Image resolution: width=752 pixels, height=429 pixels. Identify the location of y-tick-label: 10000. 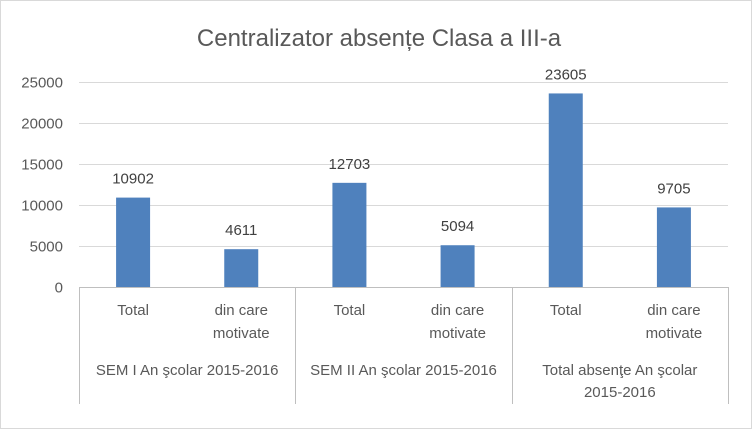
(42, 206).